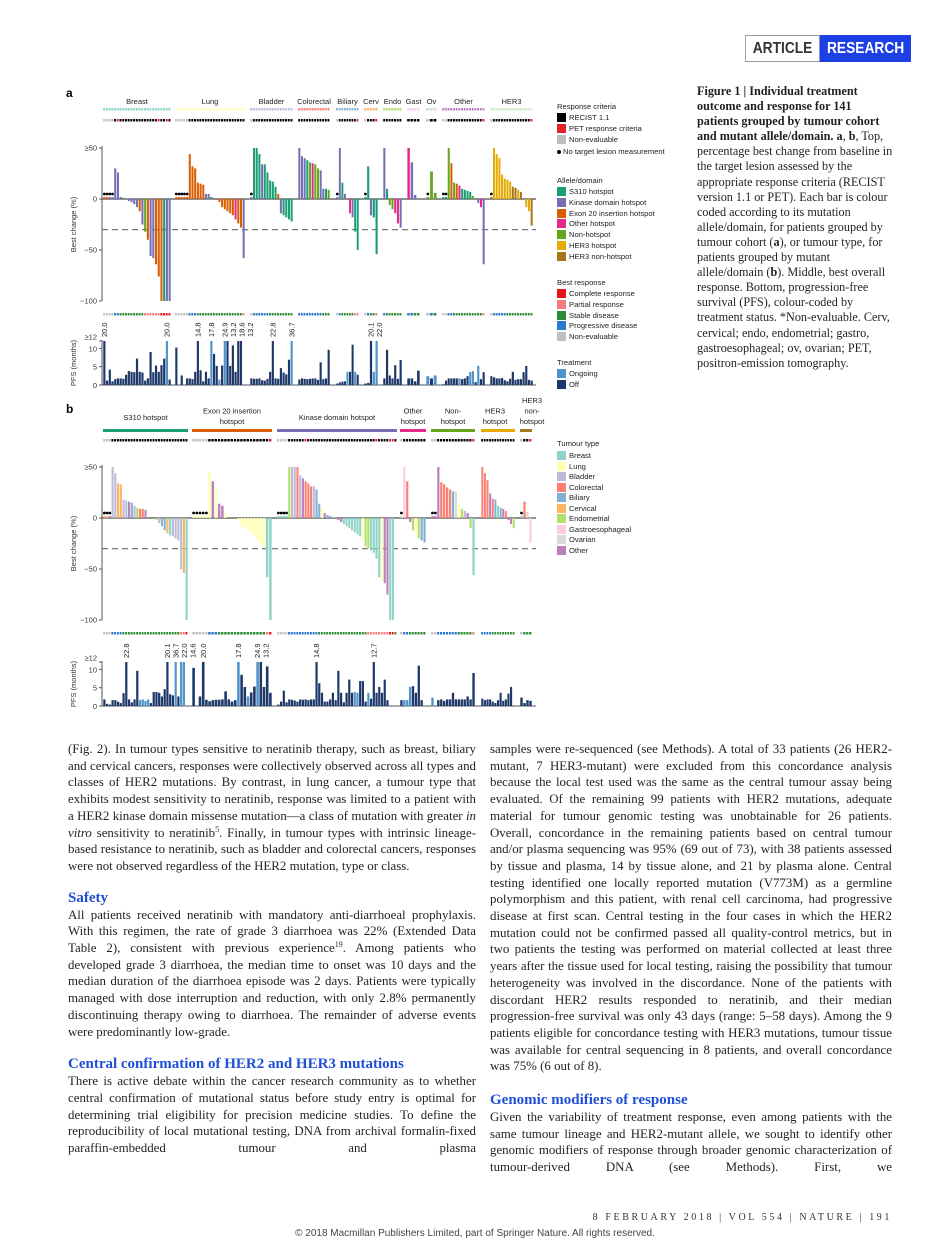 This screenshot has width=950, height=1249. What do you see at coordinates (599, 128) in the screenshot?
I see `legend-pet: PET response criteria` at bounding box center [599, 128].